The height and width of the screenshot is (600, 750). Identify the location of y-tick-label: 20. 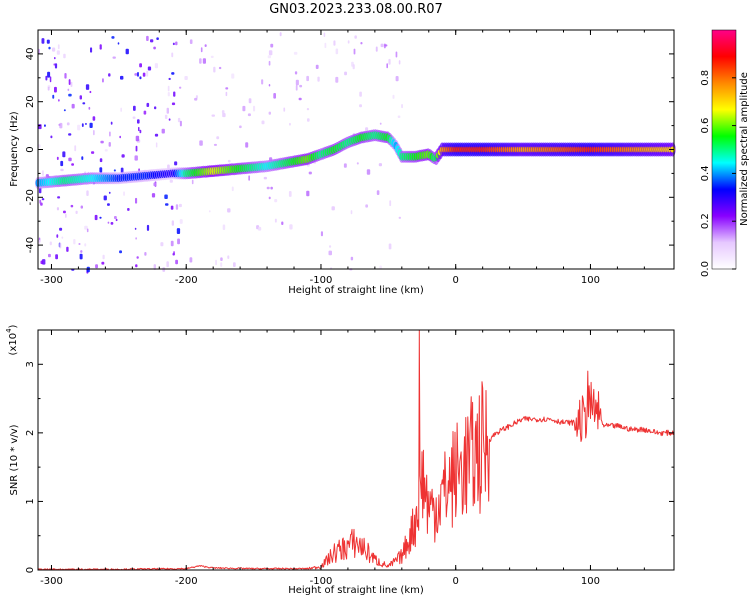
(30, 101).